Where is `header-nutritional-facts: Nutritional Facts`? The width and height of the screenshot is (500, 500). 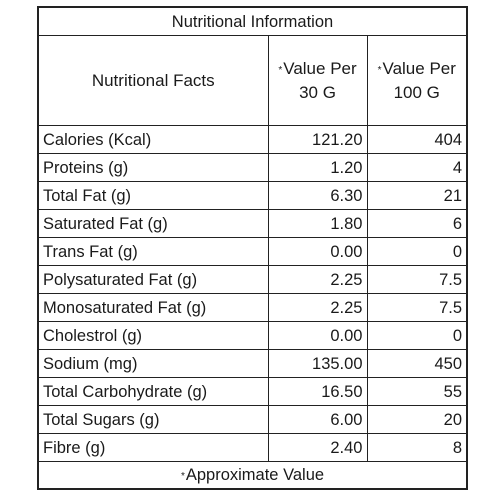
header-nutritional-facts: Nutritional Facts is located at coordinates (153, 80).